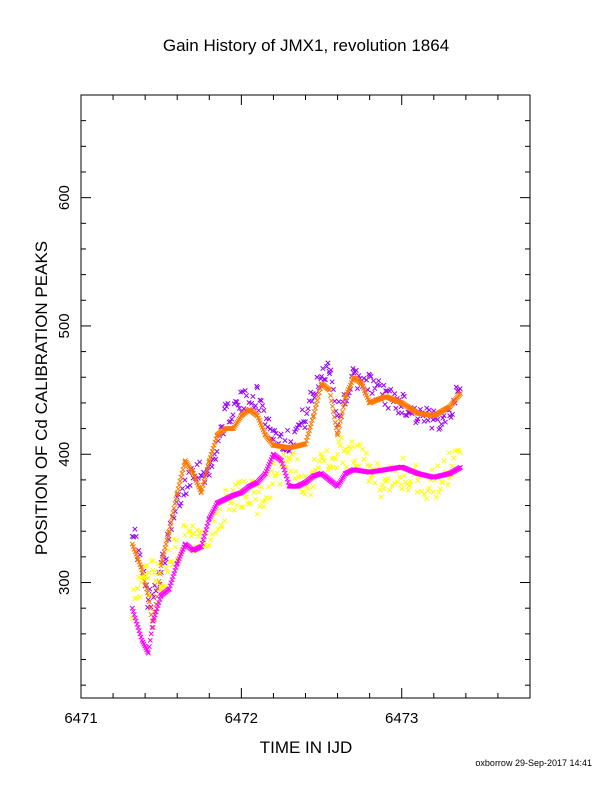  Describe the element at coordinates (64, 582) in the screenshot. I see `y-tick-label: 300` at that location.